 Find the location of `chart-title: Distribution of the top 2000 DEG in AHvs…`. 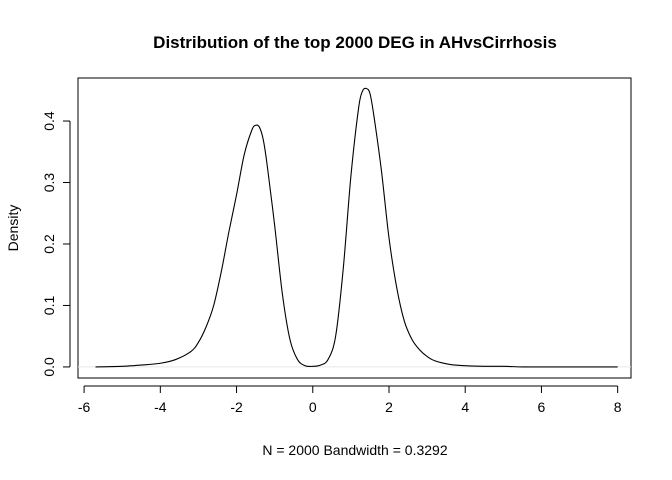

chart-title: Distribution of the top 2000 DEG in AHvs… is located at coordinates (355, 42).